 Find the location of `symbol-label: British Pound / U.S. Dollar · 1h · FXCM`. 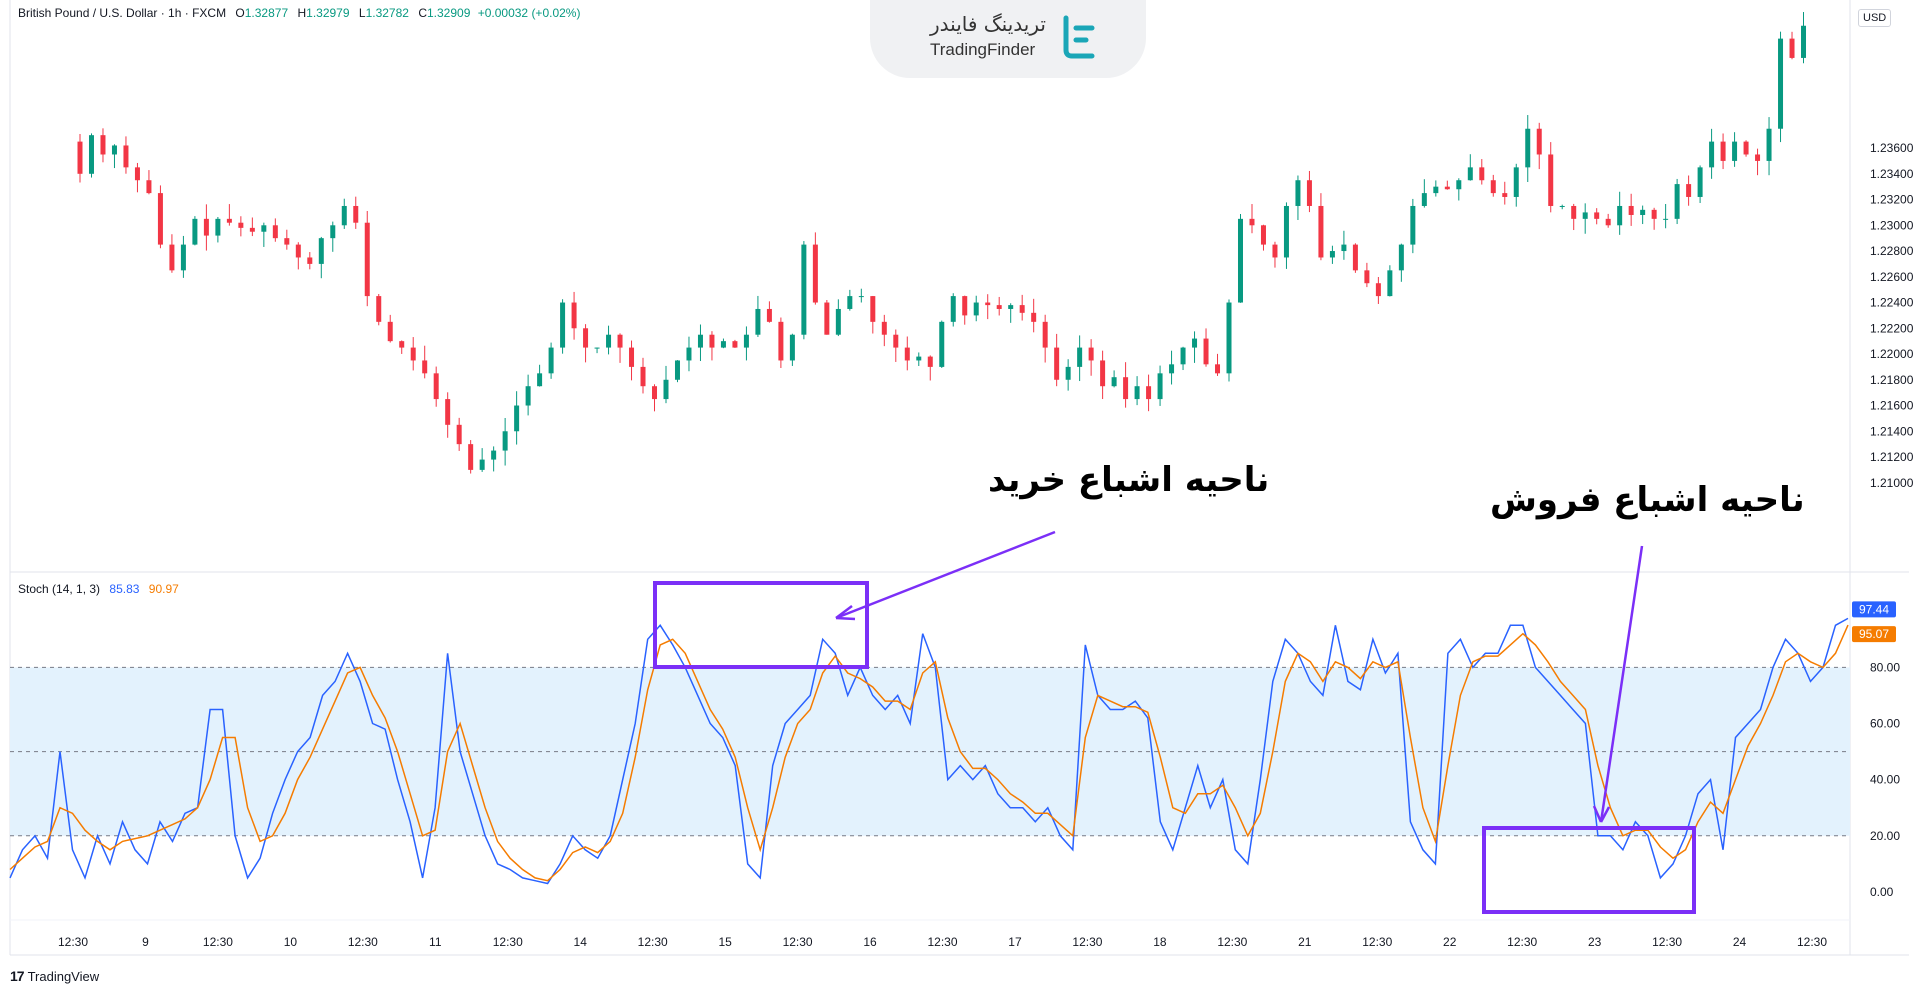

symbol-label: British Pound / U.S. Dollar · 1h · FXCM is located at coordinates (122, 13).